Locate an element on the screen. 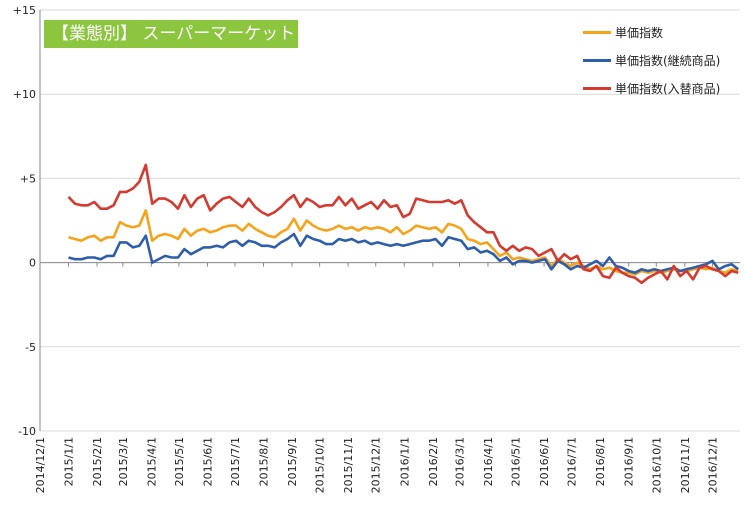 The height and width of the screenshot is (510, 745). x-tick-label: 2015/4/1 is located at coordinates (151, 461).